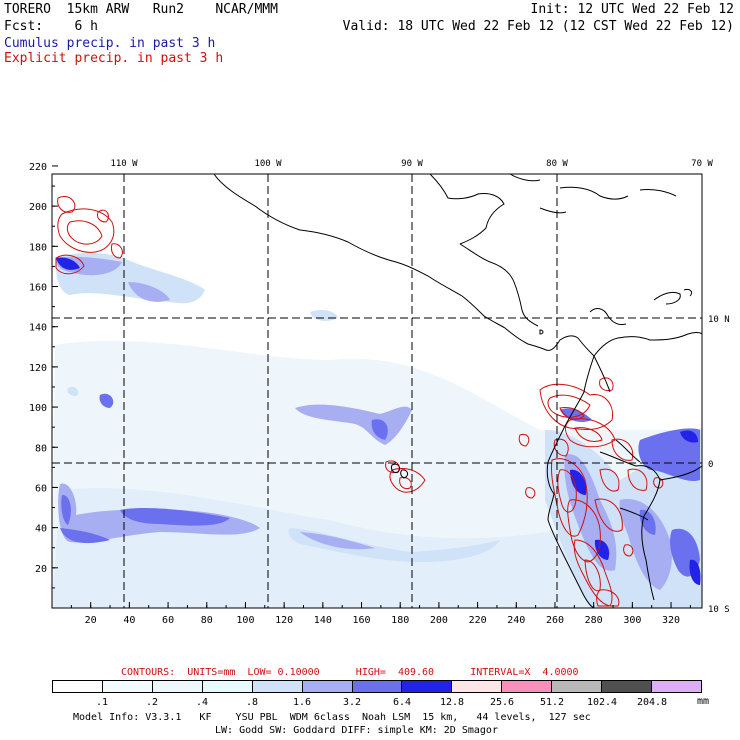 The width and height of the screenshot is (740, 740). I want to click on model-title: TORERO 15km ARW Run2 NCAR/MMM, so click(141, 9).